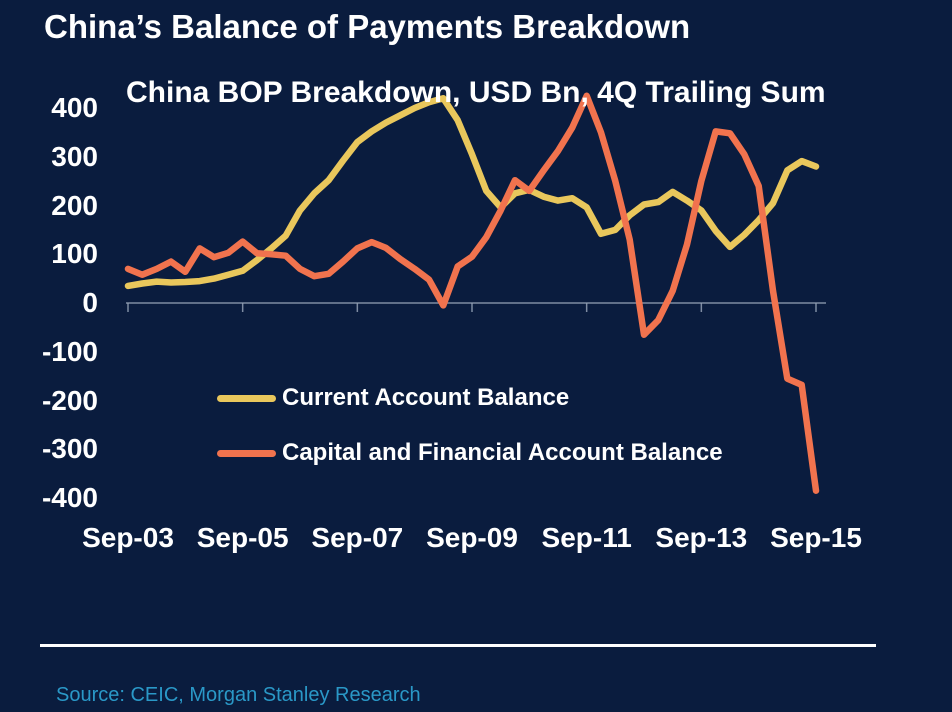  What do you see at coordinates (357, 537) in the screenshot?
I see `x-axis-label: Sep-07` at bounding box center [357, 537].